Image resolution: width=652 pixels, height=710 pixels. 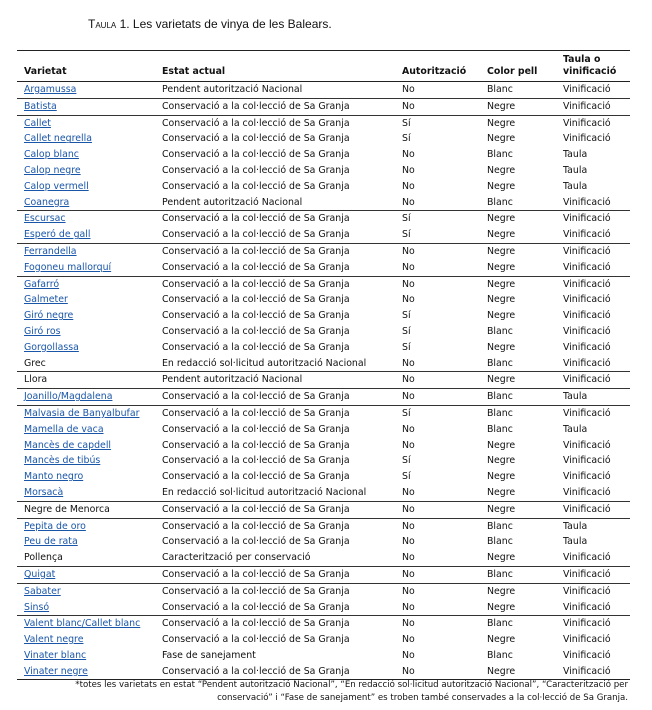 I want to click on column-header: Color pell, so click(x=518, y=66).